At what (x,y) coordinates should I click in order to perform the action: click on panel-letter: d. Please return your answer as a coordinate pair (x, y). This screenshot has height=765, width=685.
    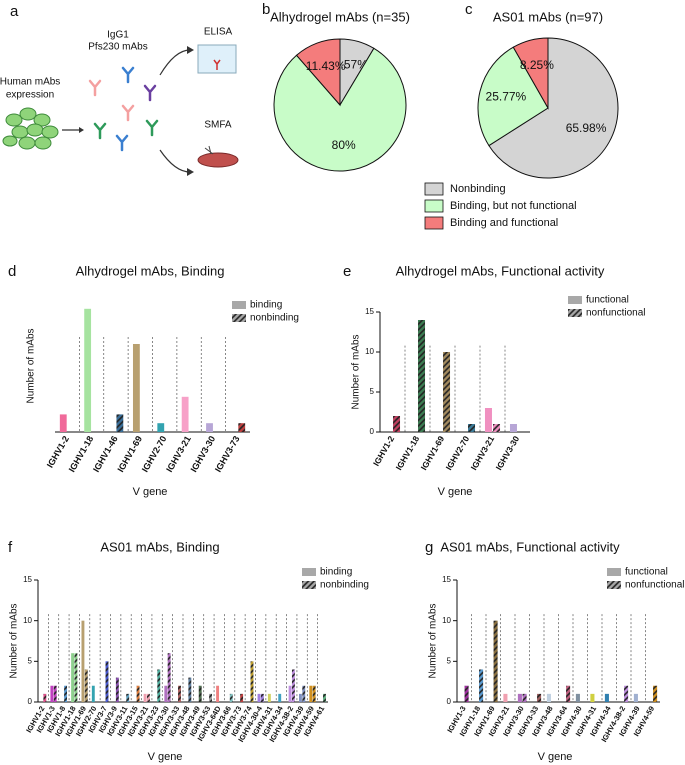
    Looking at the image, I should click on (12, 271).